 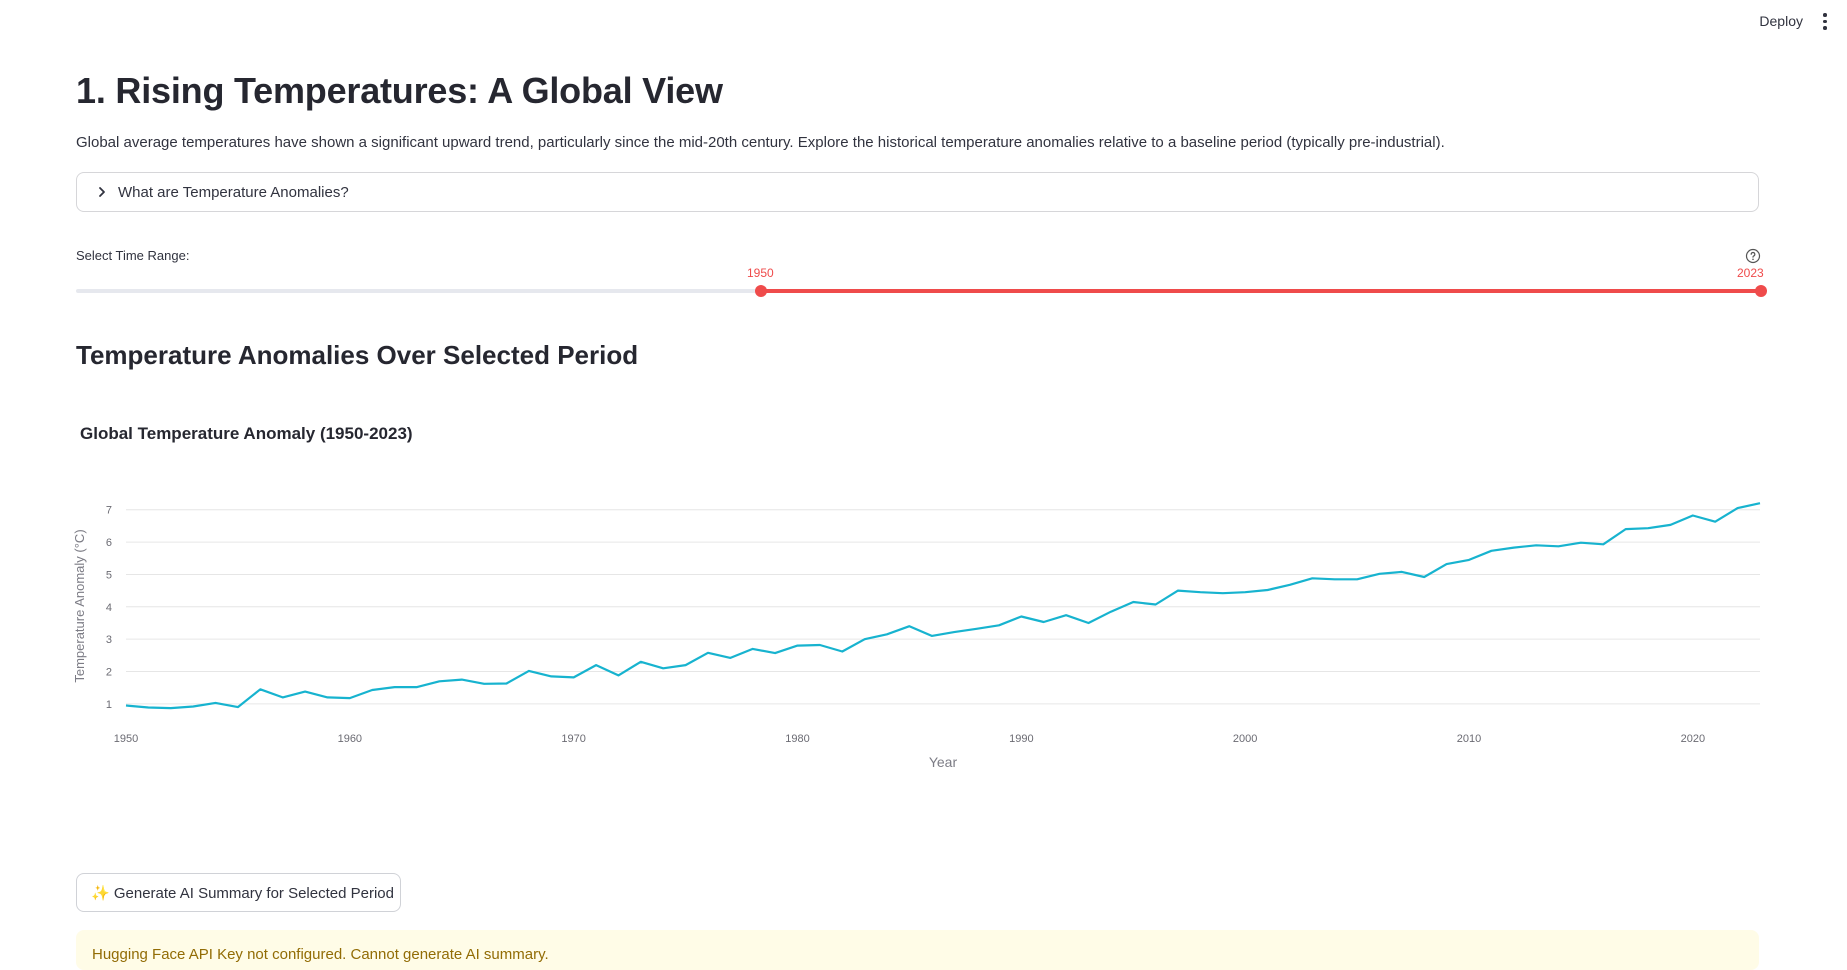 What do you see at coordinates (1245, 739) in the screenshot?
I see `x-tick-label: 2000` at bounding box center [1245, 739].